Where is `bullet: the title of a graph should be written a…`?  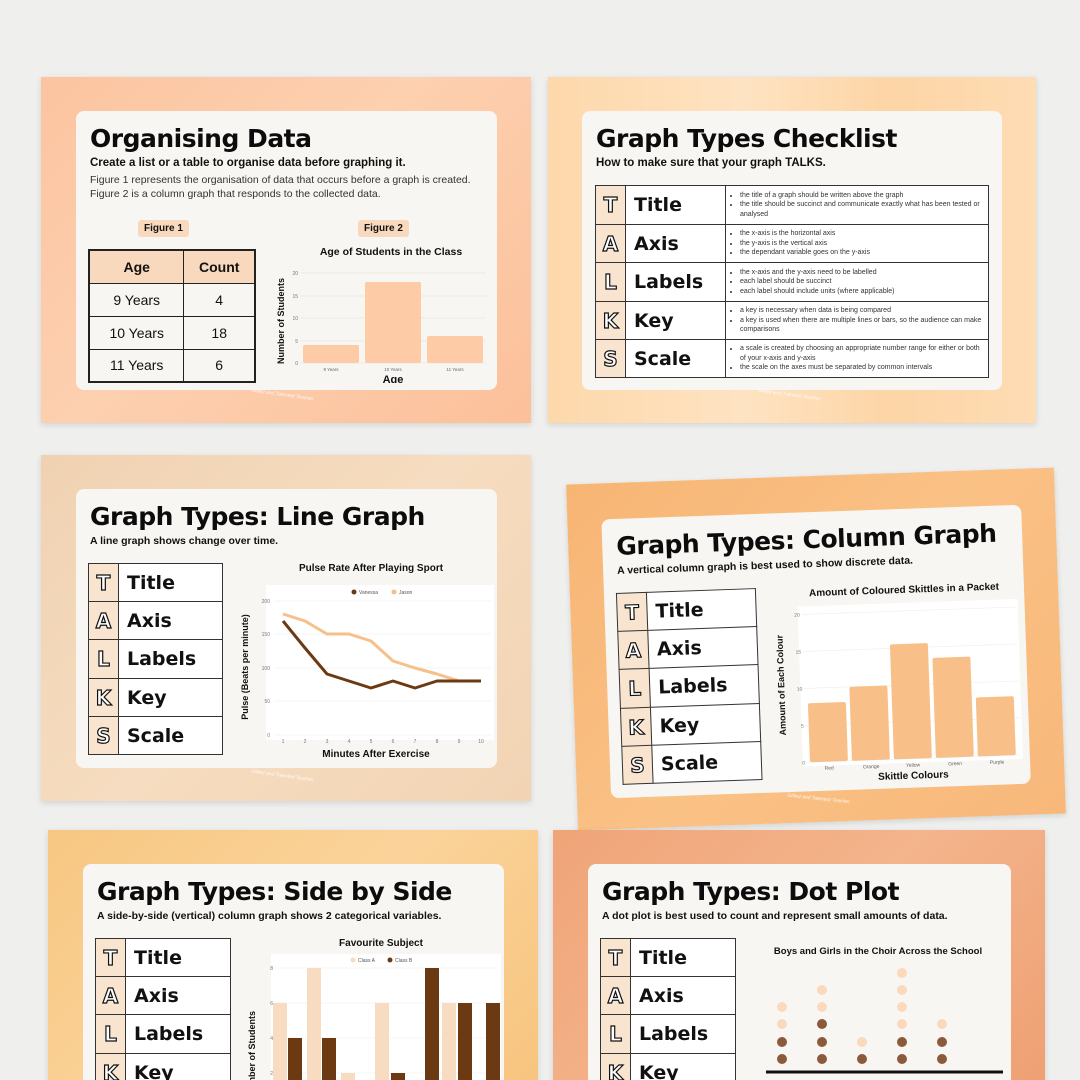 bullet: the title of a graph should be written a… is located at coordinates (862, 195).